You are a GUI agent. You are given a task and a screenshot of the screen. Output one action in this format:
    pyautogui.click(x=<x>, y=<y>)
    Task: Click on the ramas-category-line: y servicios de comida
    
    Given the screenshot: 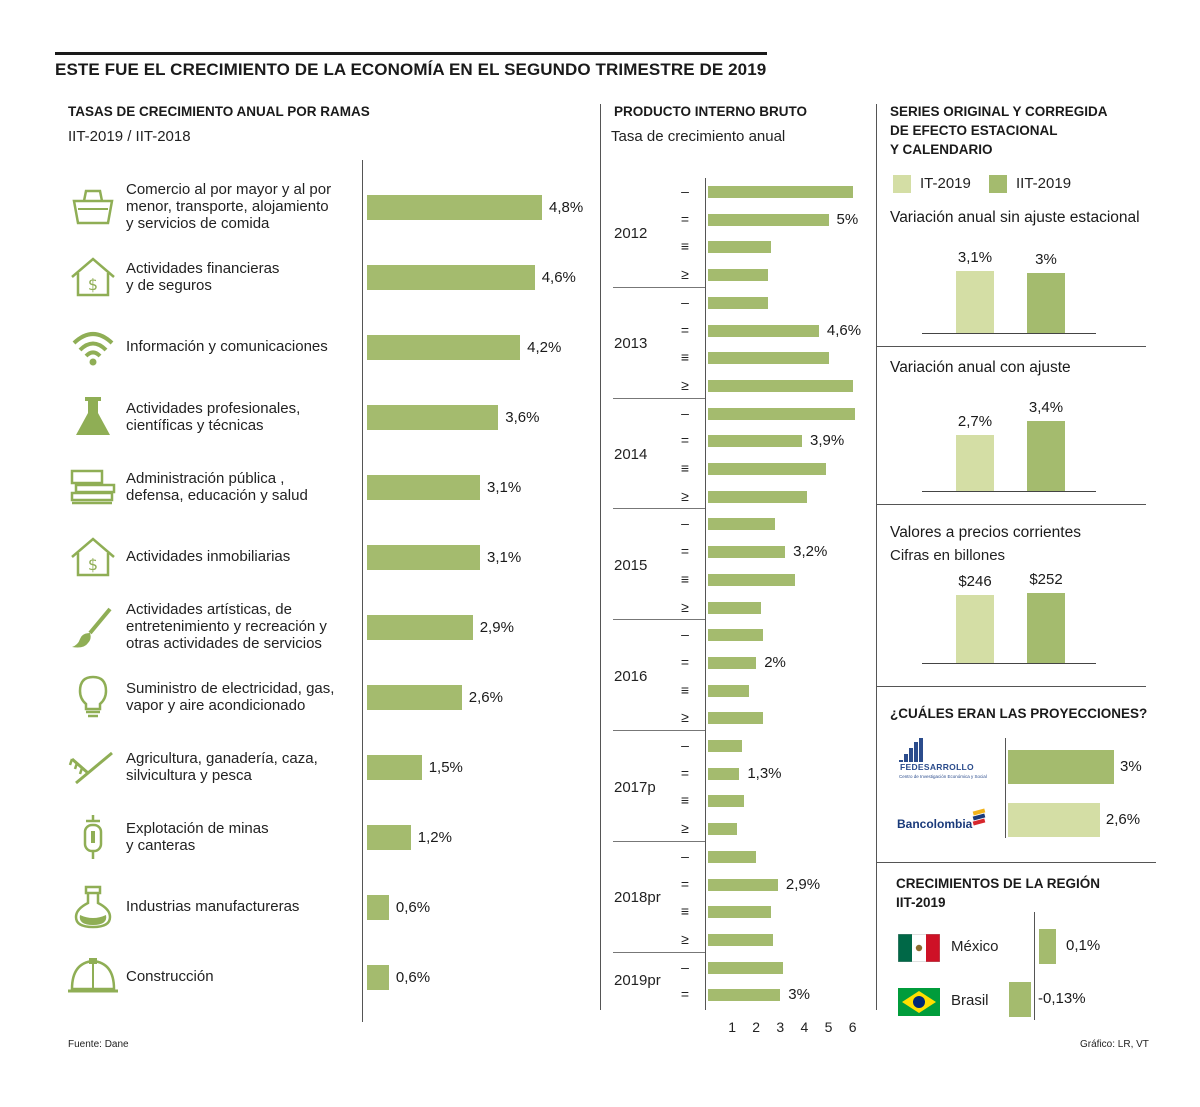 What is the action you would take?
    pyautogui.click(x=198, y=223)
    